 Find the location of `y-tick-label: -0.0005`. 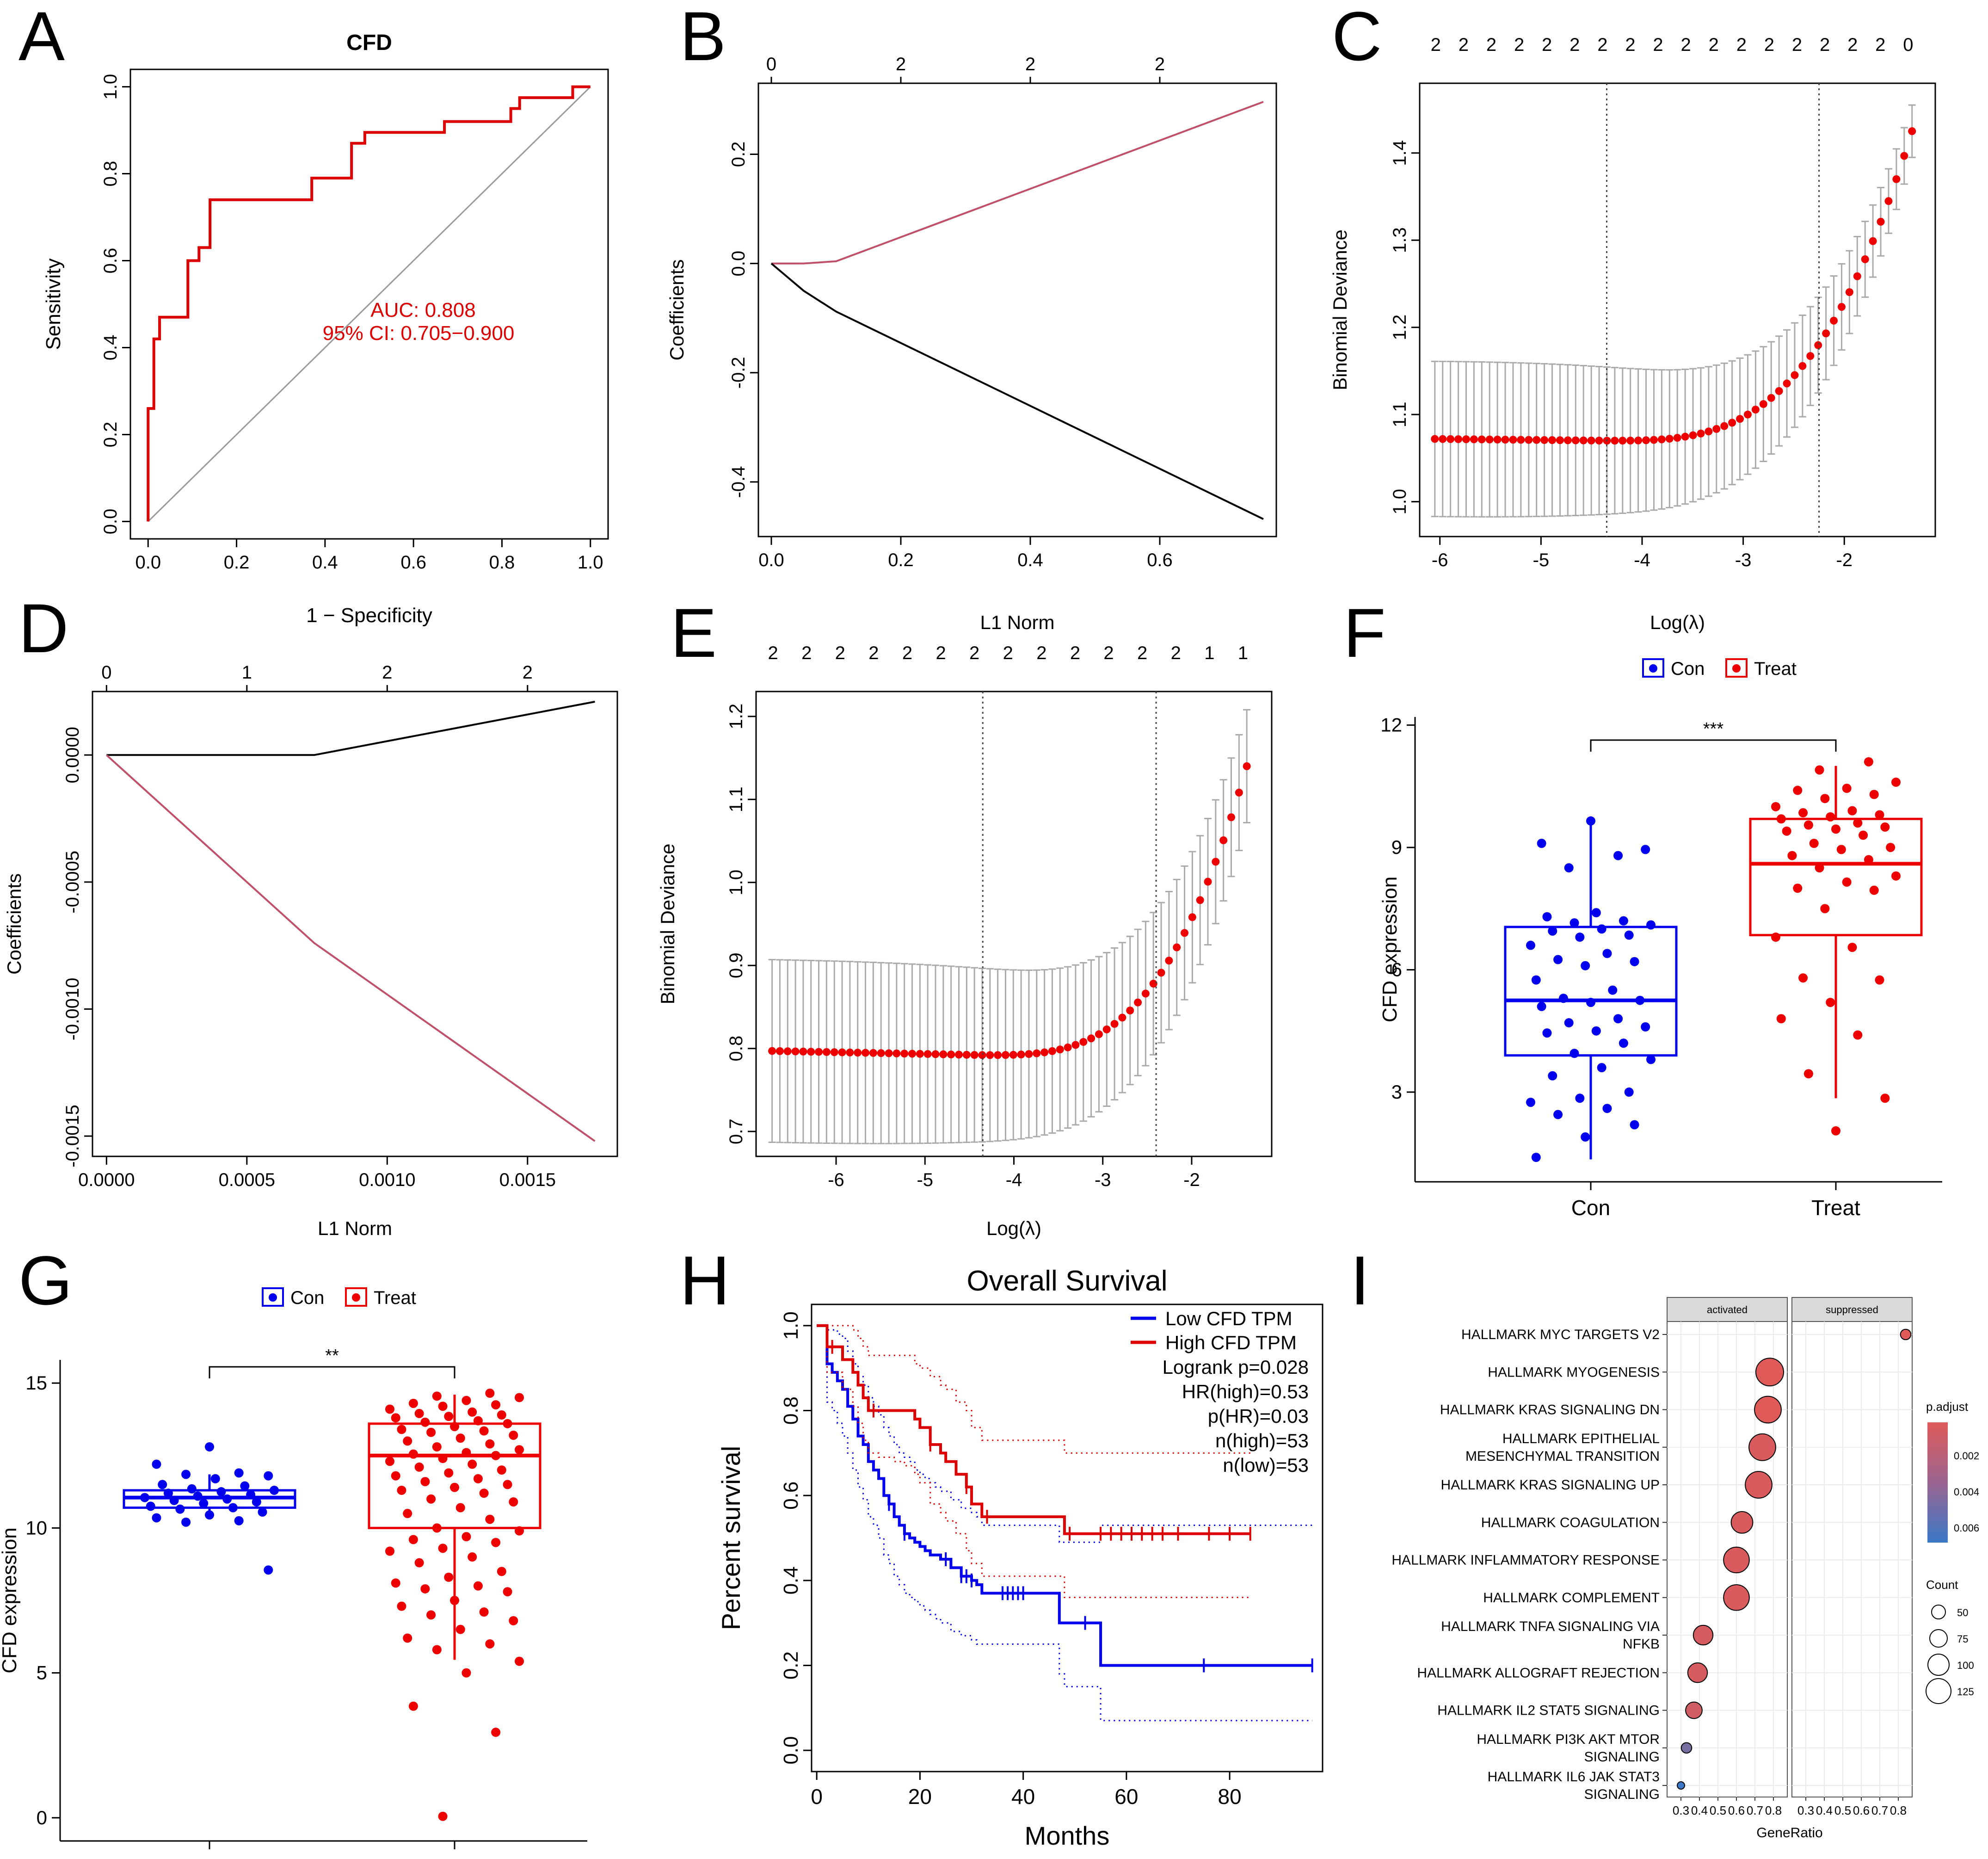

y-tick-label: -0.0005 is located at coordinates (72, 882).